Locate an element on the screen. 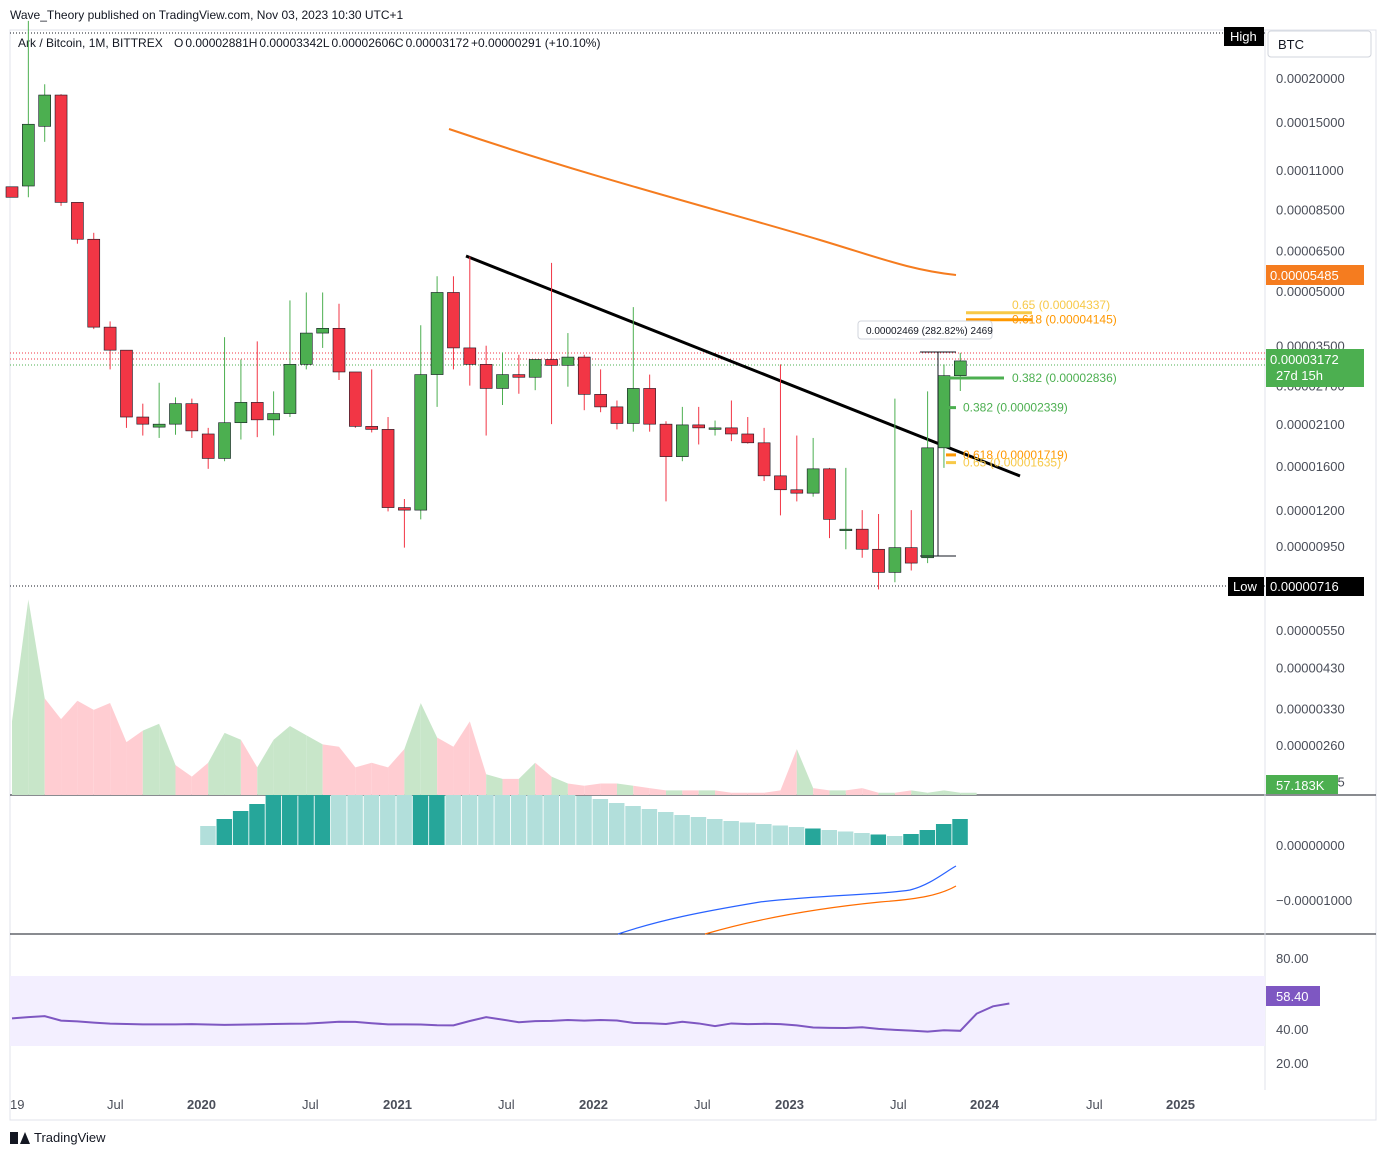 The width and height of the screenshot is (1386, 1155). fib-label: 0.618 (0.00001719) is located at coordinates (1015, 455).